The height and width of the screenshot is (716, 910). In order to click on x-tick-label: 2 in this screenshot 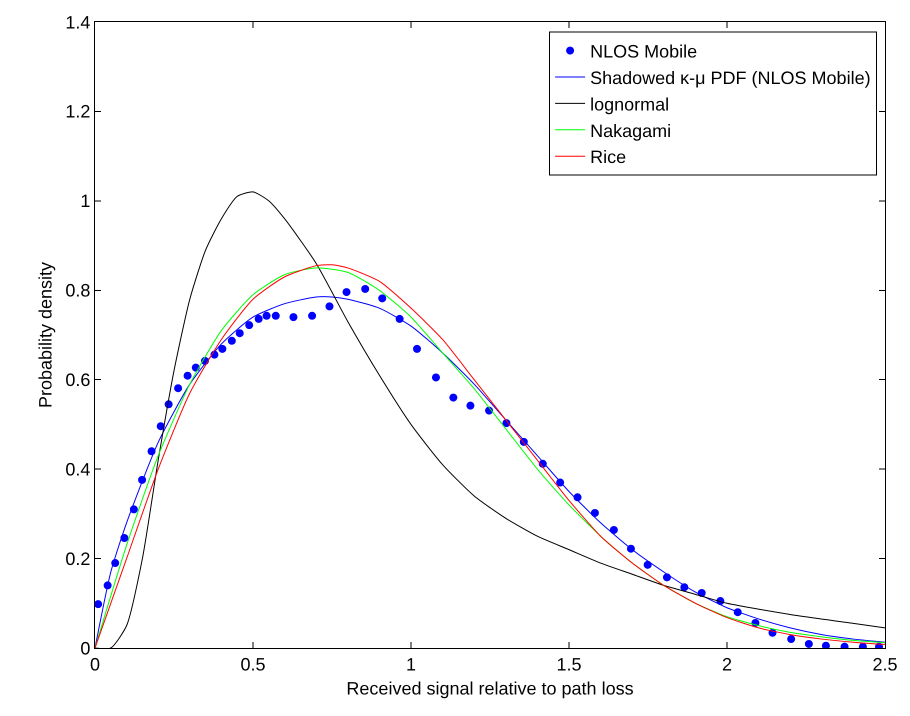, I will do `click(727, 664)`.